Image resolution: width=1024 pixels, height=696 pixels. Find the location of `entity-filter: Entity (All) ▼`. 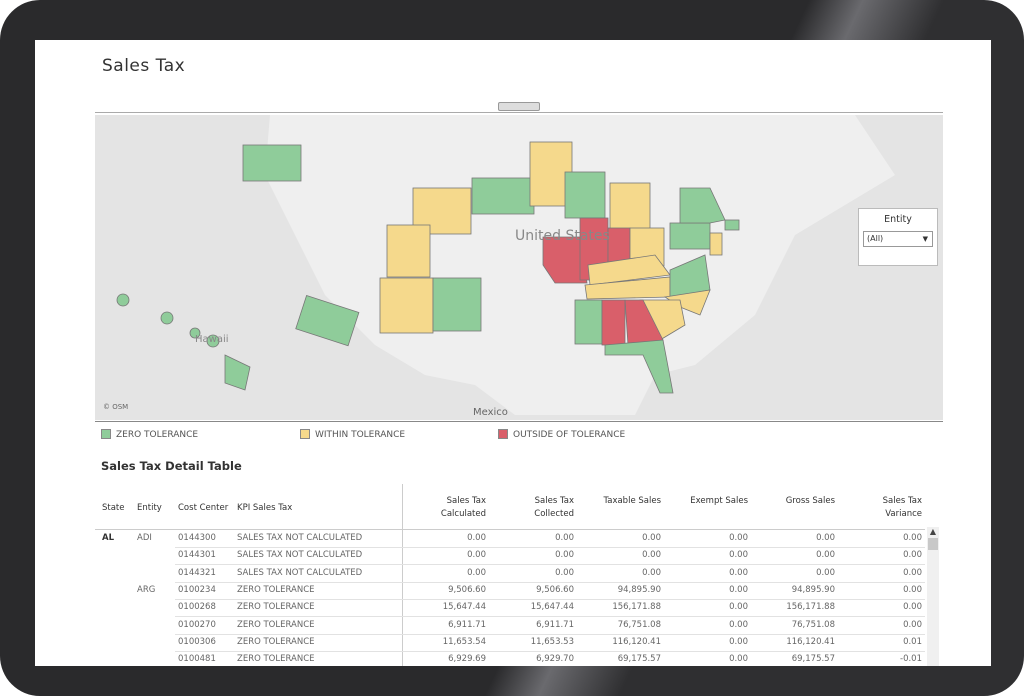

entity-filter: Entity (All) ▼ is located at coordinates (898, 237).